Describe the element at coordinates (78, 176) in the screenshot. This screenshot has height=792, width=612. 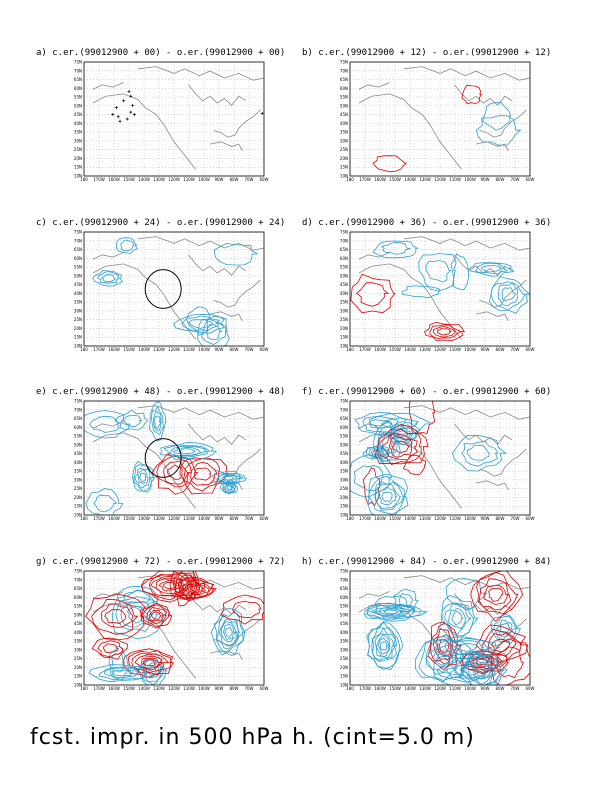
I see `lat-tick-label: 10N` at that location.